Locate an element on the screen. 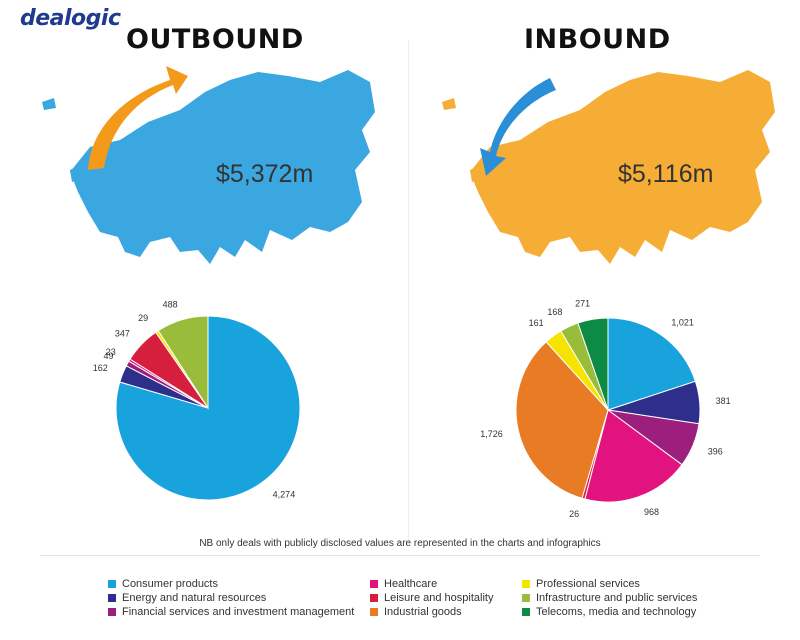 Image resolution: width=800 pixels, height=640 pixels. pie-data-label: 23 is located at coordinates (111, 352).